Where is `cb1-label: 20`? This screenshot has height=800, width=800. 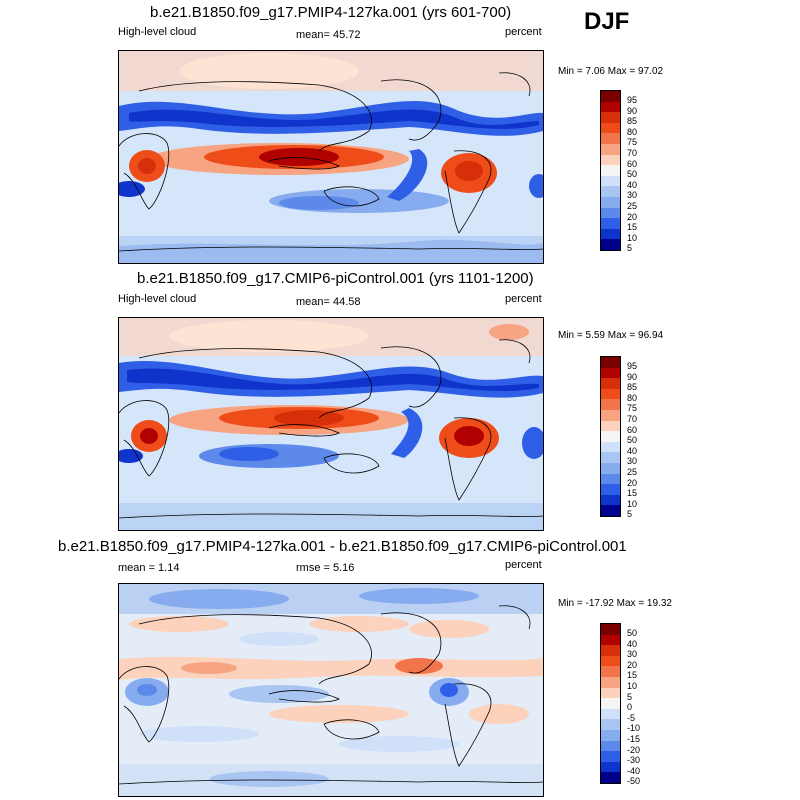 cb1-label: 20 is located at coordinates (632, 216).